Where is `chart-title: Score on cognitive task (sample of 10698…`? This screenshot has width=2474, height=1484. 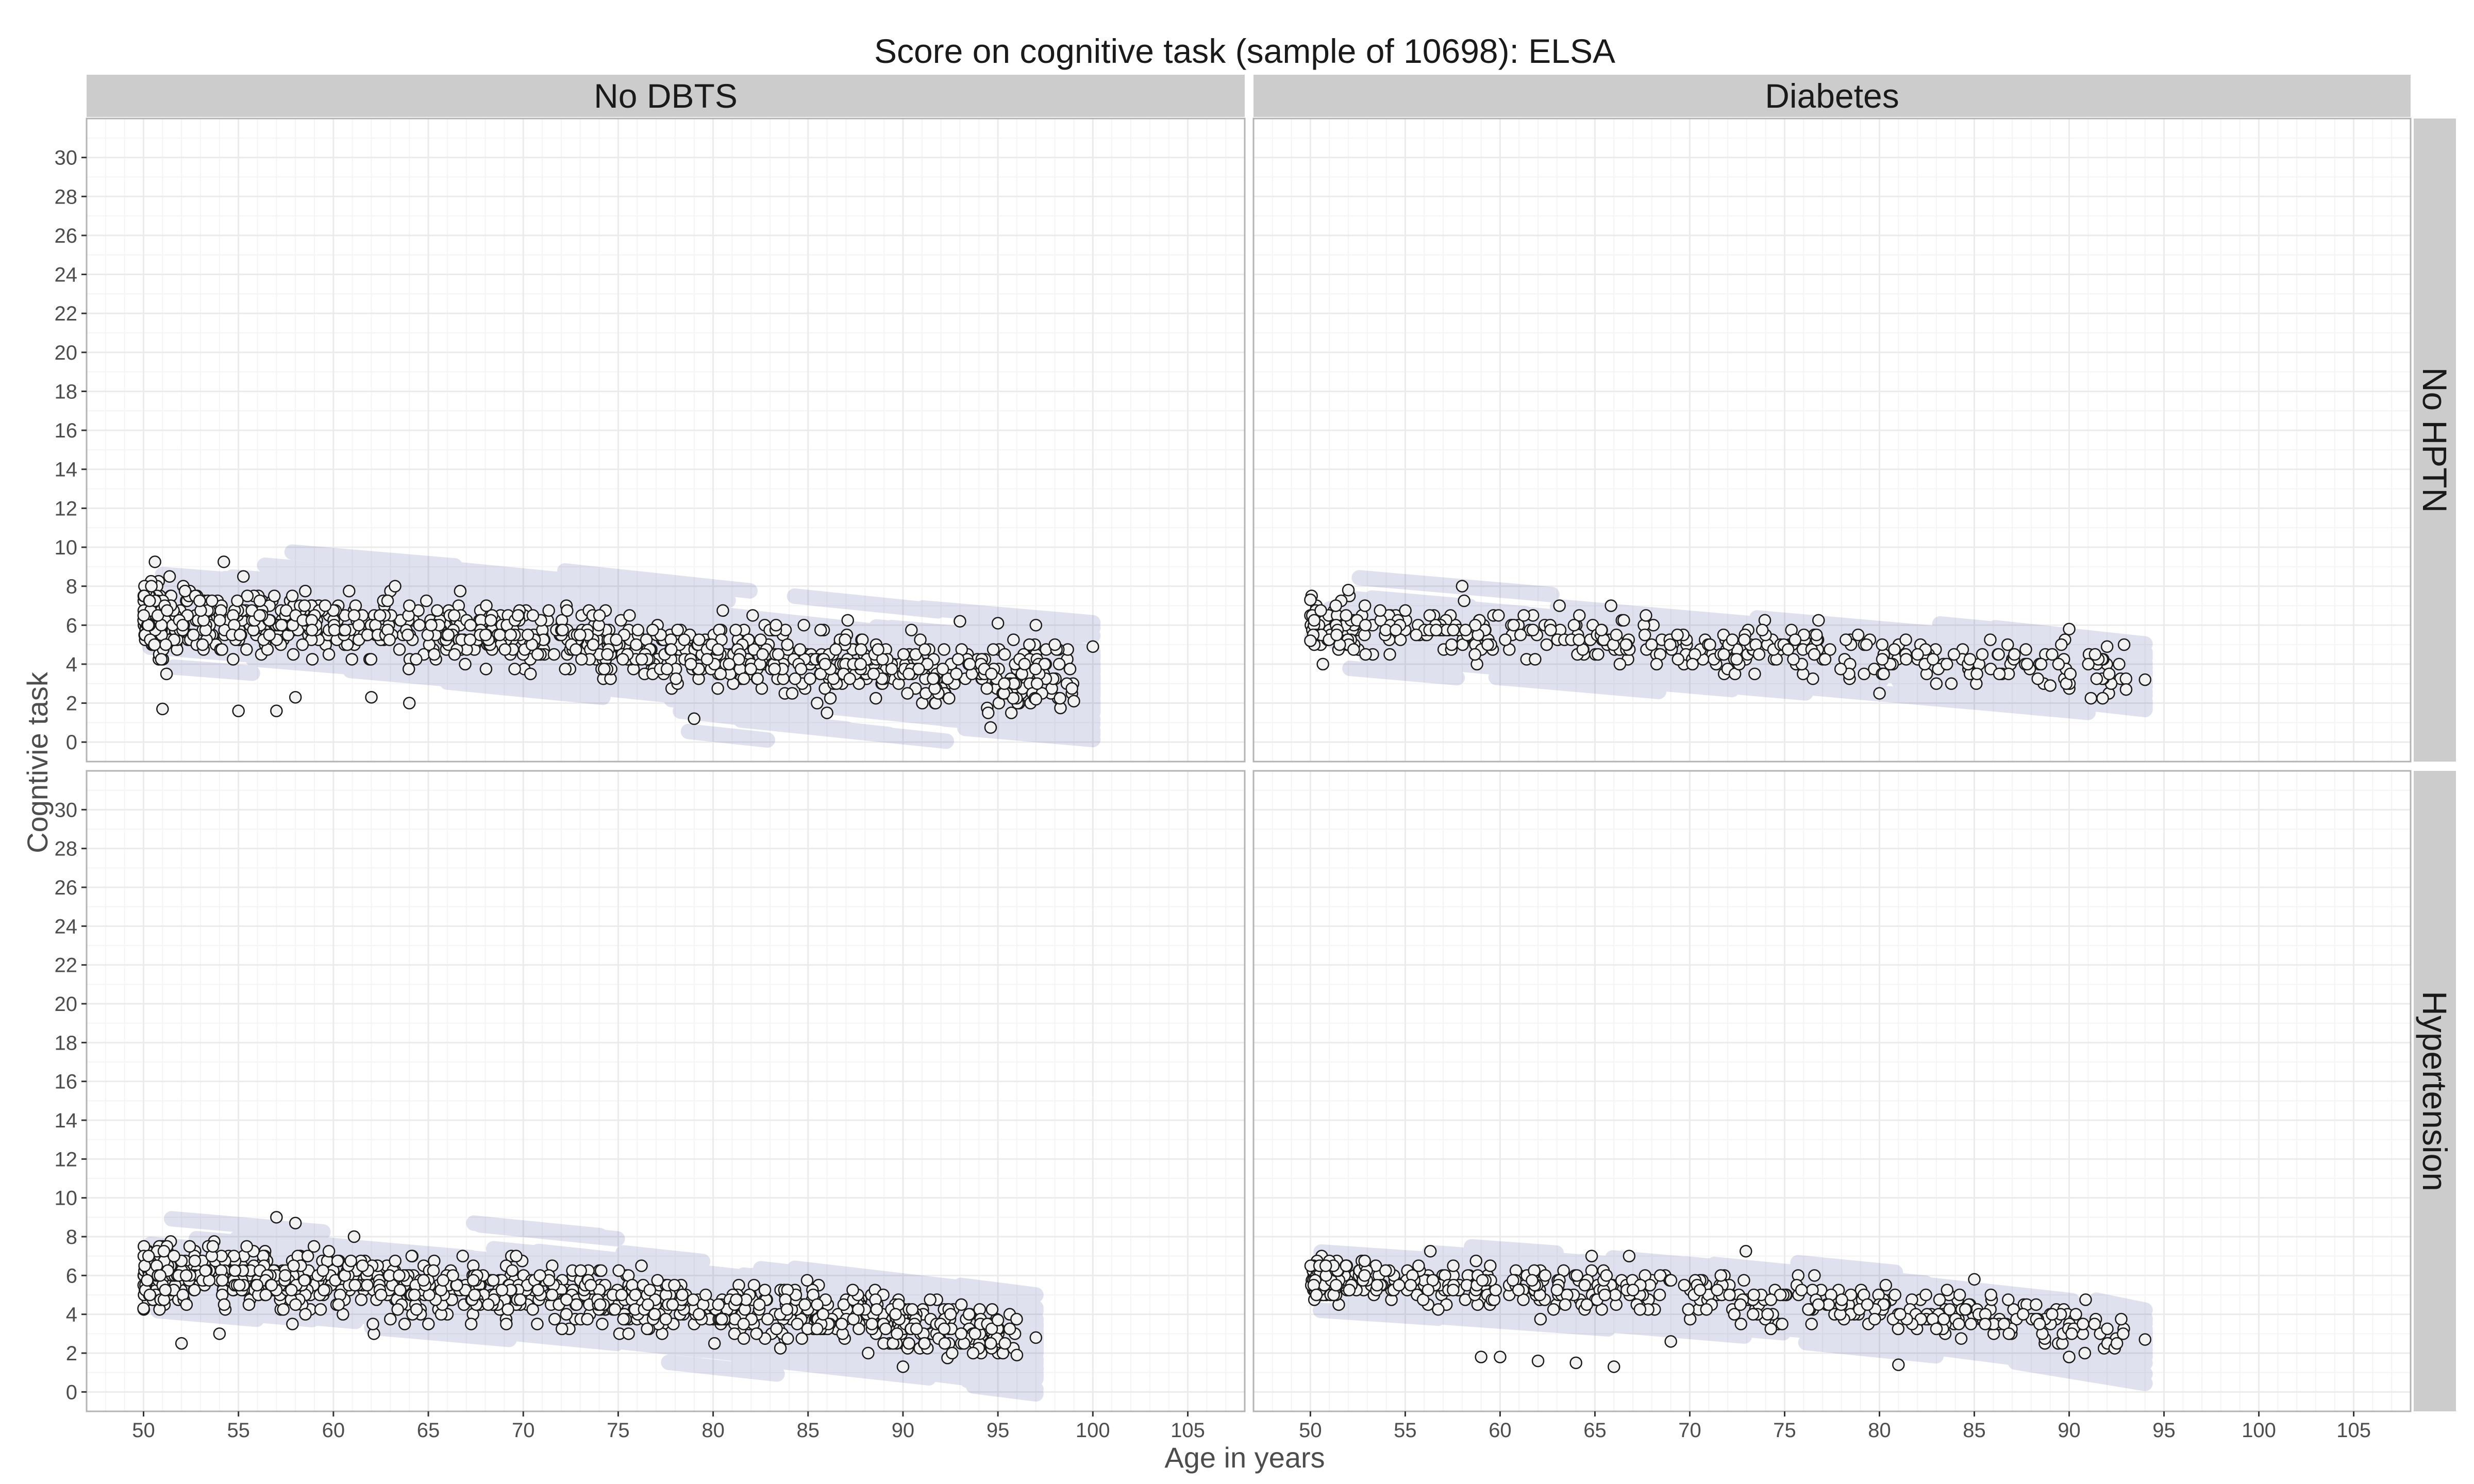
chart-title: Score on cognitive task (sample of 10698… is located at coordinates (1244, 51).